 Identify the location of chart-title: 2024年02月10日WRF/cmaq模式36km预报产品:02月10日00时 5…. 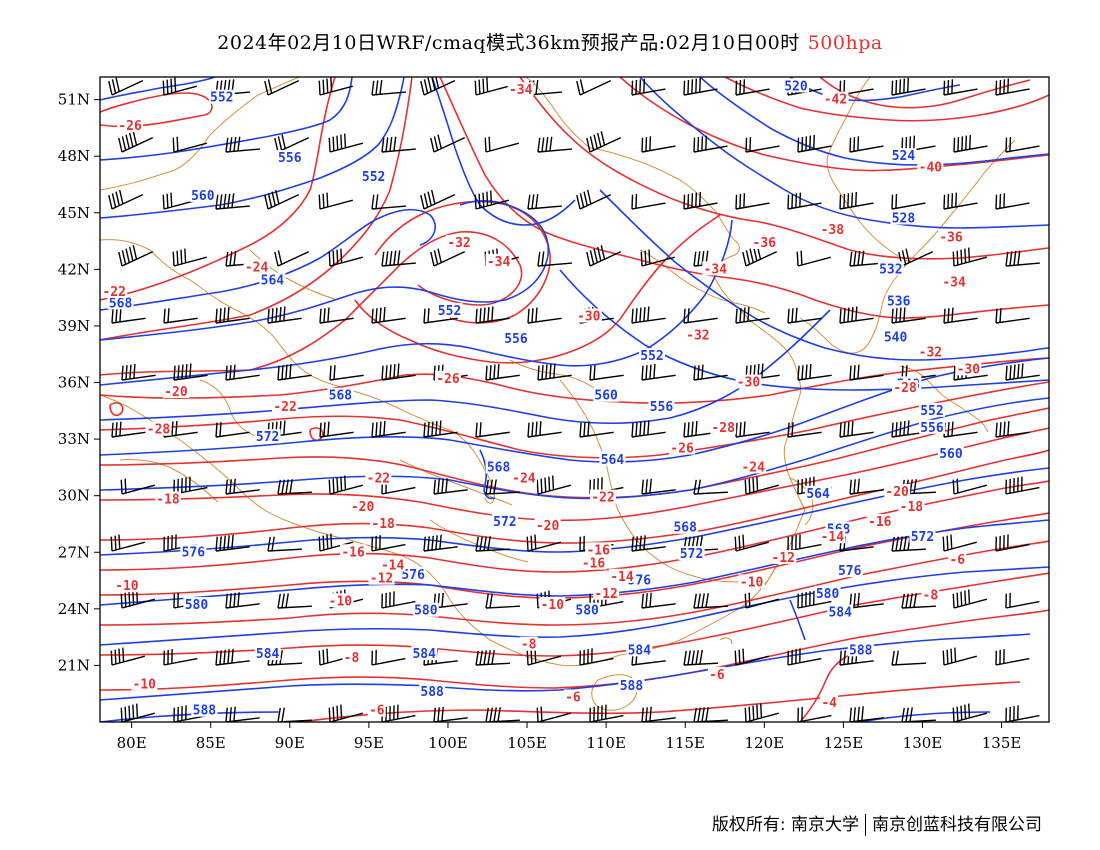
(550, 41).